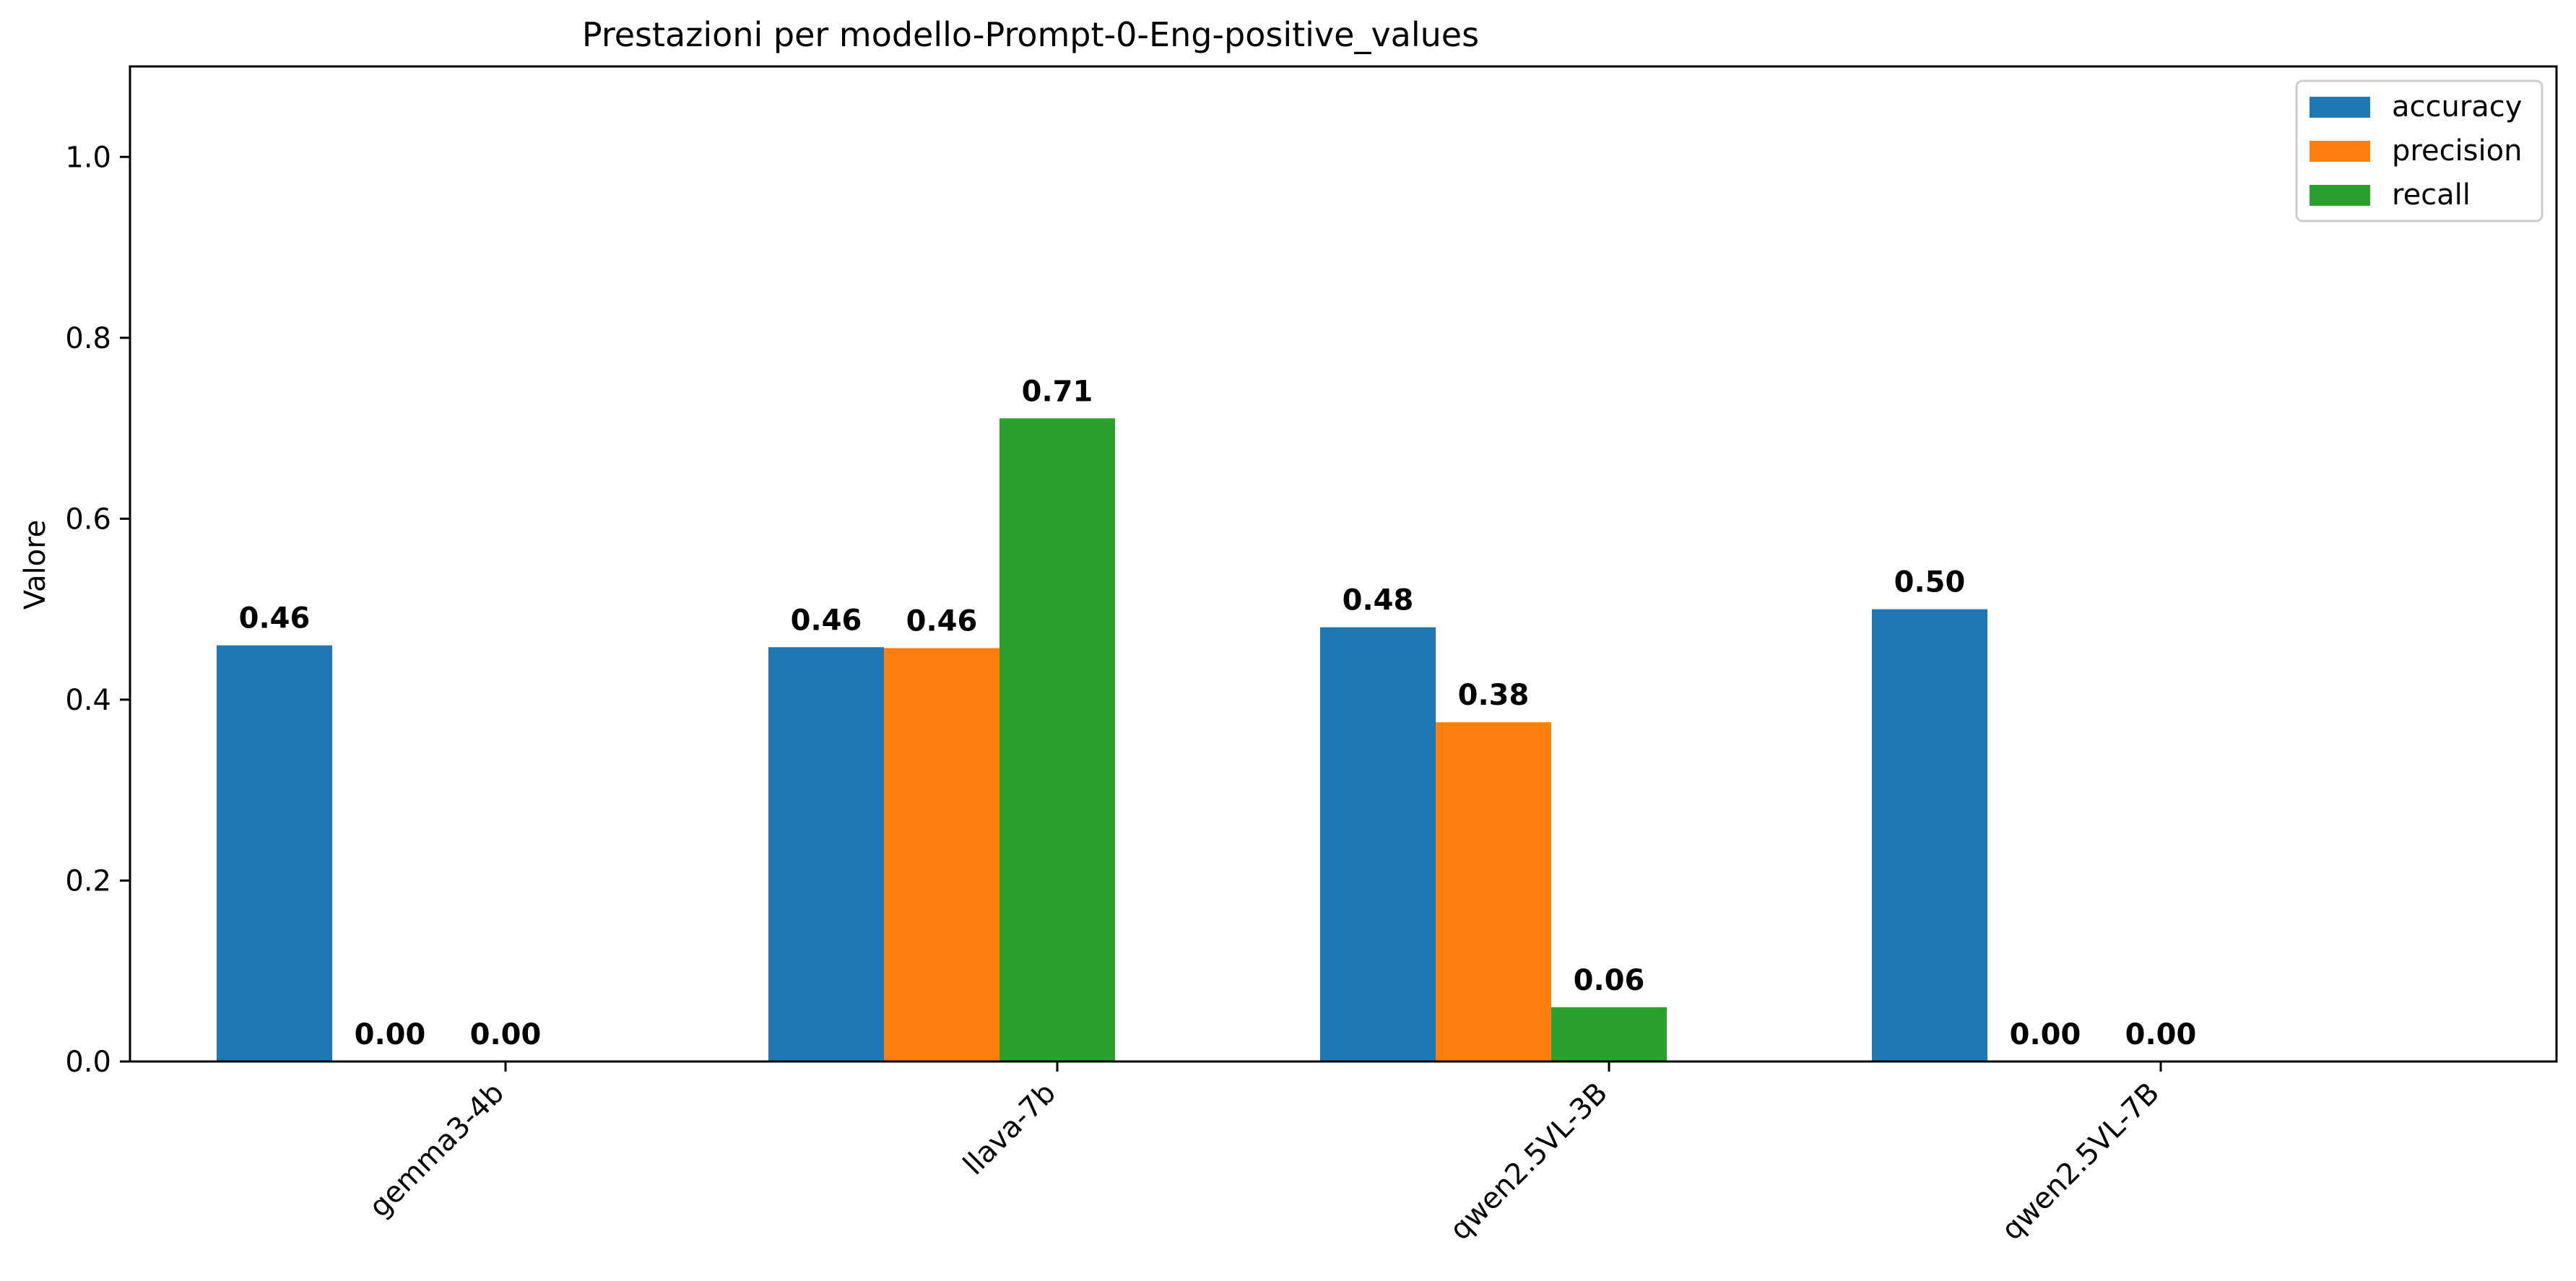  I want to click on x-tick-label-qwen2.5VL-7B: qwen2.5VL-7B, so click(2080, 1162).